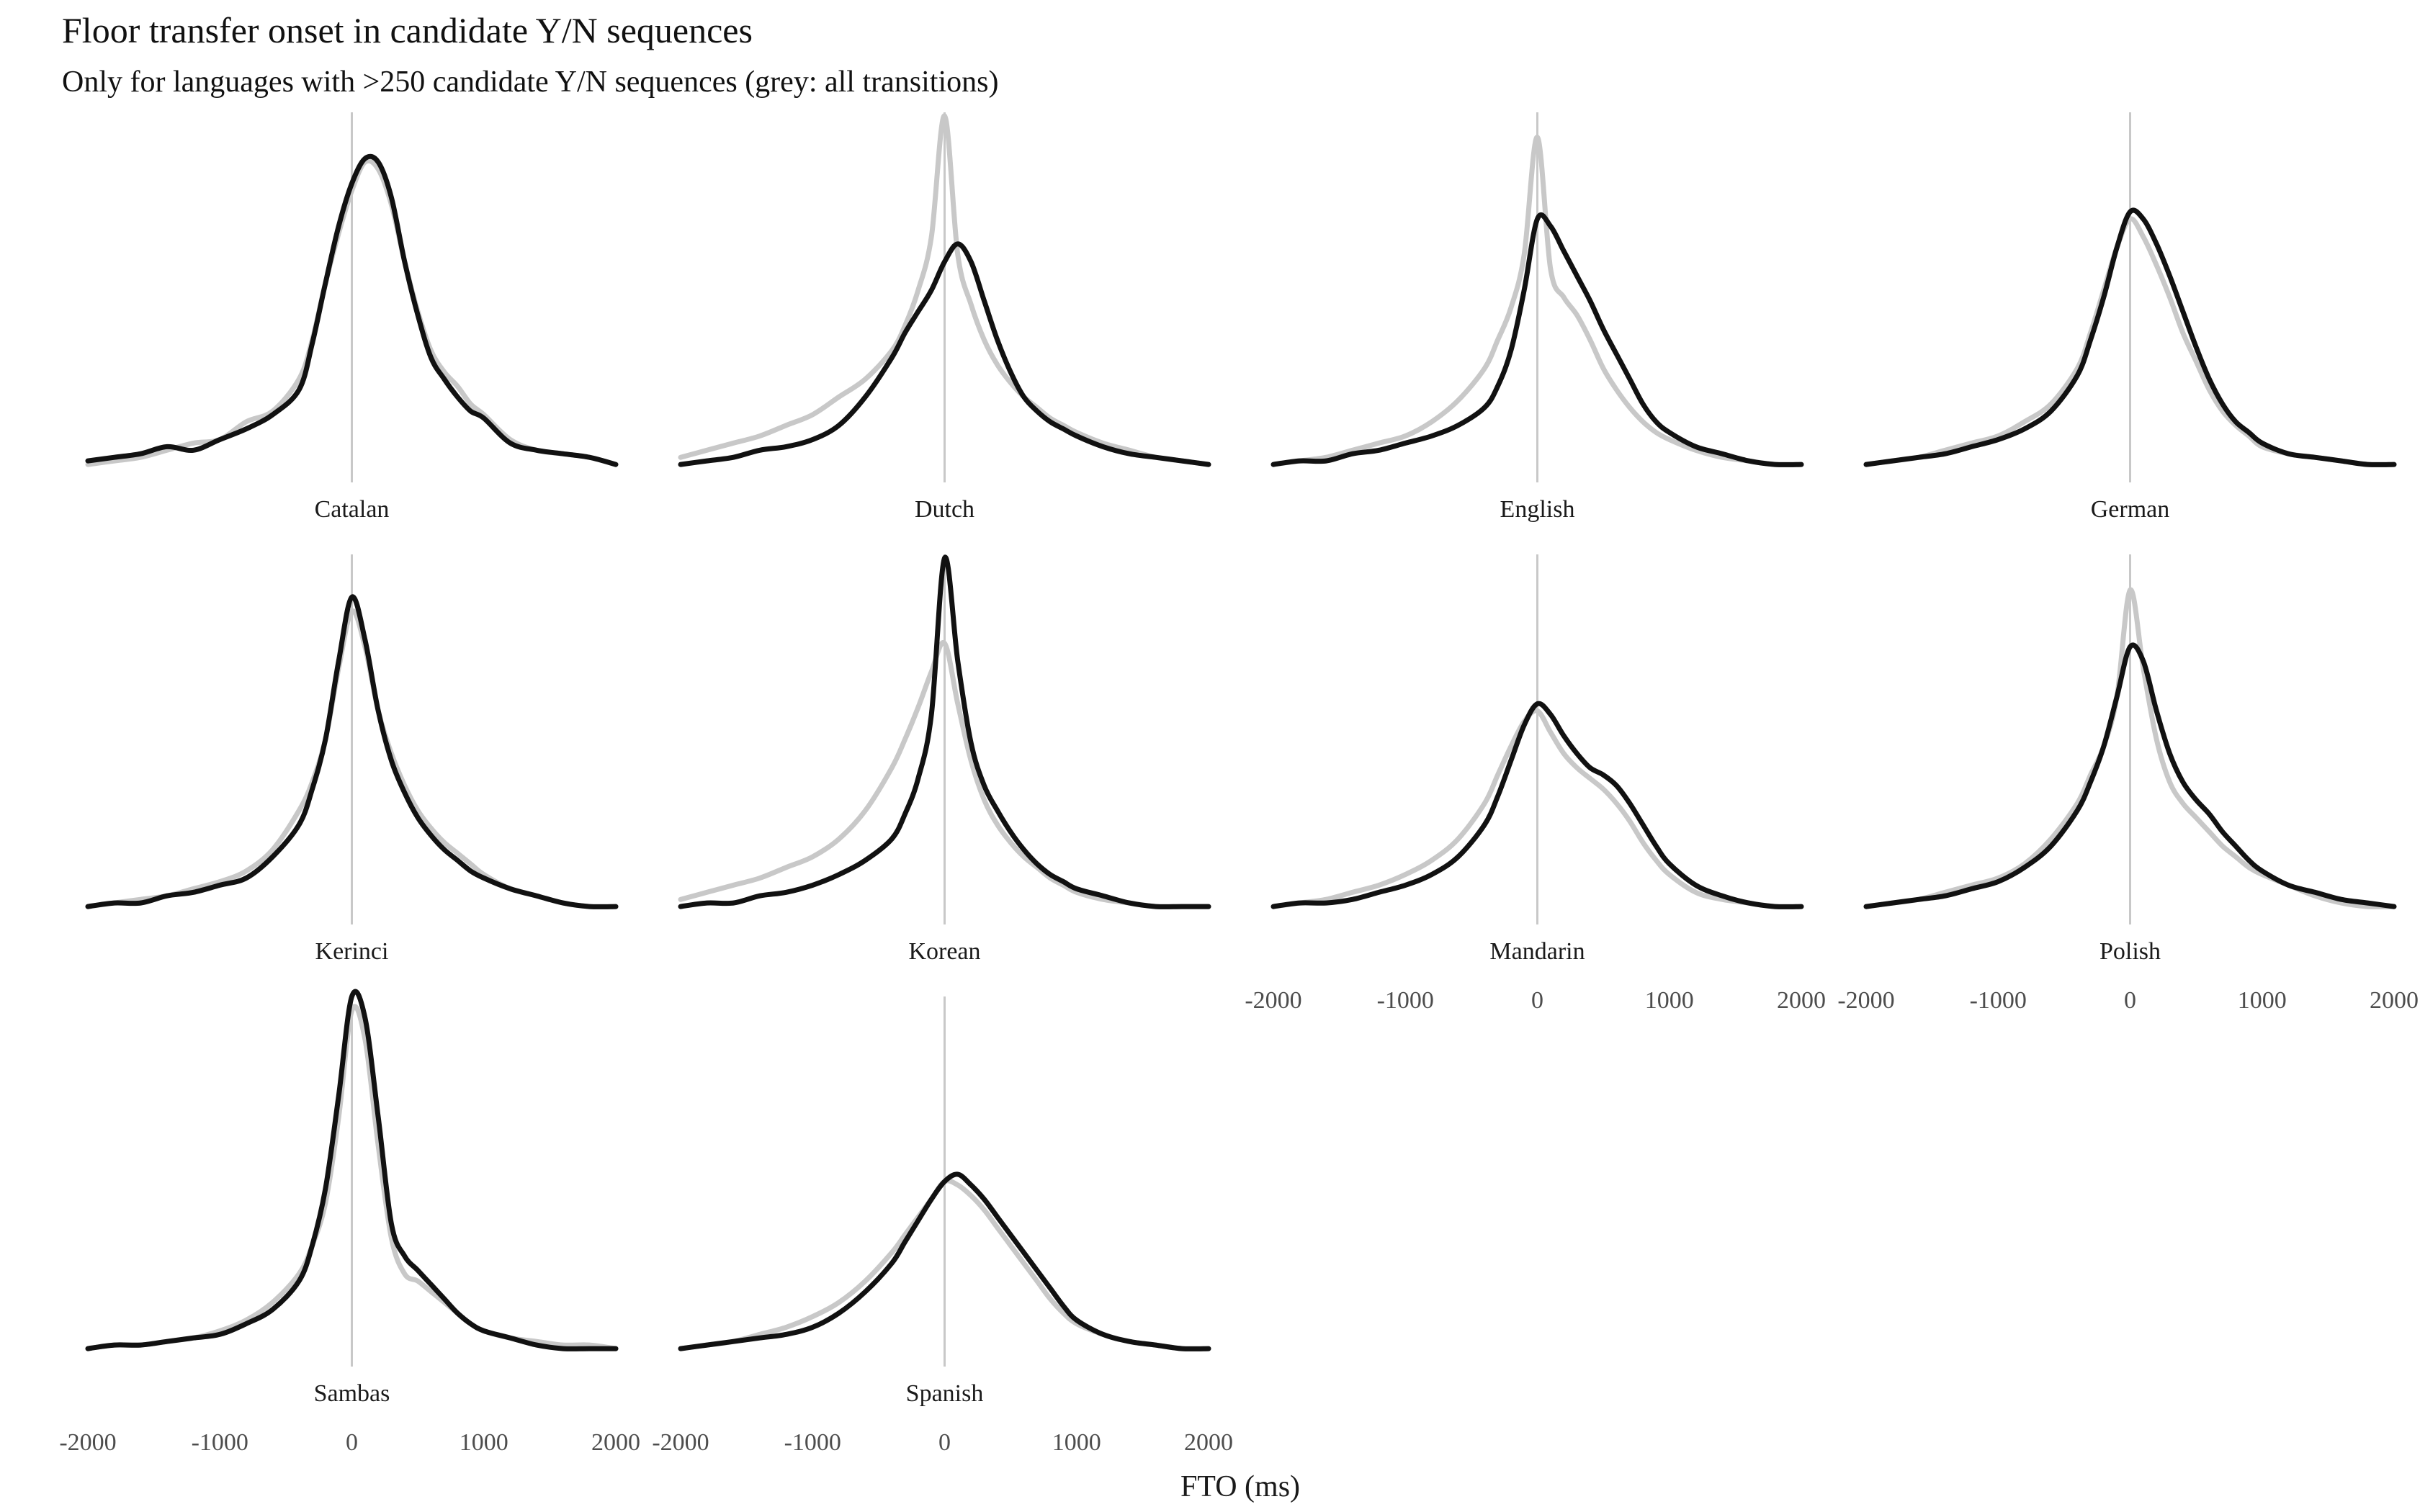  I want to click on panel-polish: Polish -2000 -1000 0 1000 2000, so click(2128, 784).